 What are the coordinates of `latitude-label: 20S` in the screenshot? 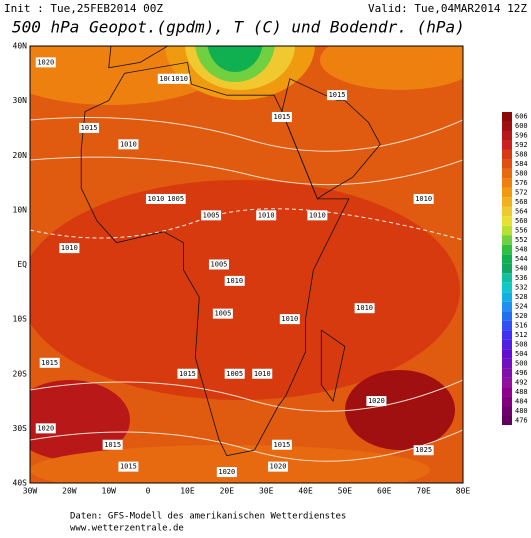 It's located at (20, 373).